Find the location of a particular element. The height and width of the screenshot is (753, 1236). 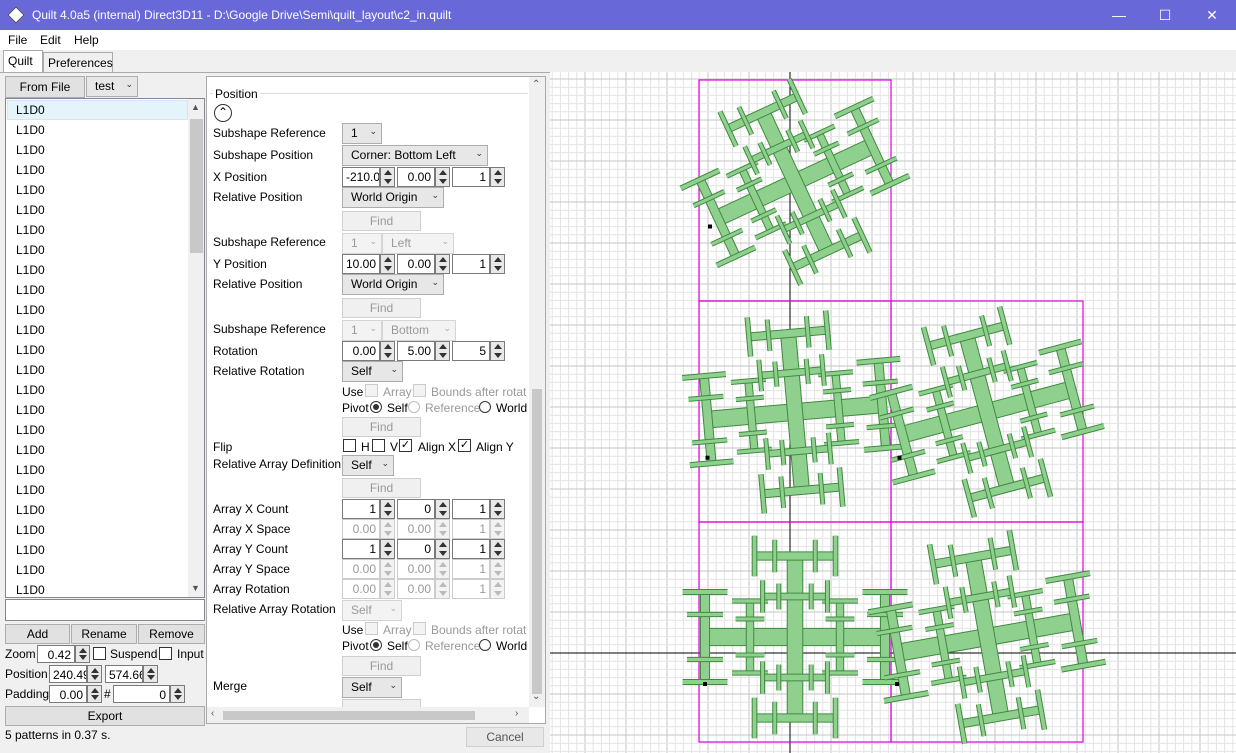

list-scroll-thumb is located at coordinates (196, 186).